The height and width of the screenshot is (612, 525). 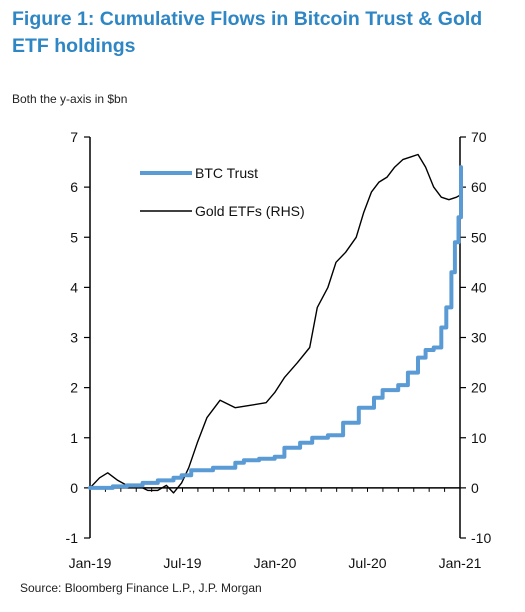 I want to click on right-y-tick-label: 30, so click(x=479, y=338).